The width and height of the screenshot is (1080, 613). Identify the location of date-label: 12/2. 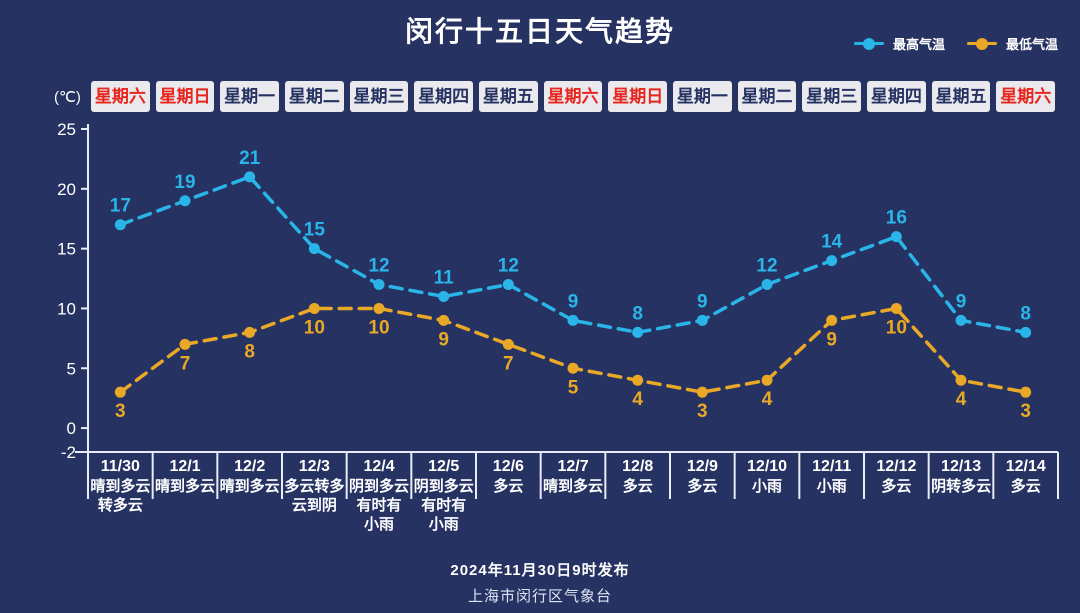
(250, 466).